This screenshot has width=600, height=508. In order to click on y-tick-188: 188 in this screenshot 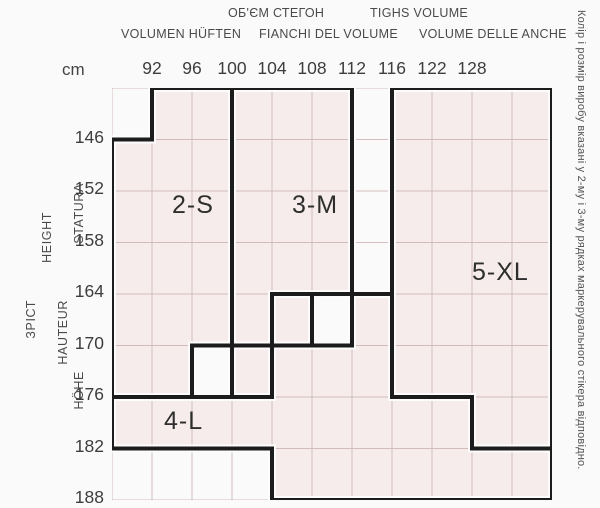, I will do `click(89, 497)`.